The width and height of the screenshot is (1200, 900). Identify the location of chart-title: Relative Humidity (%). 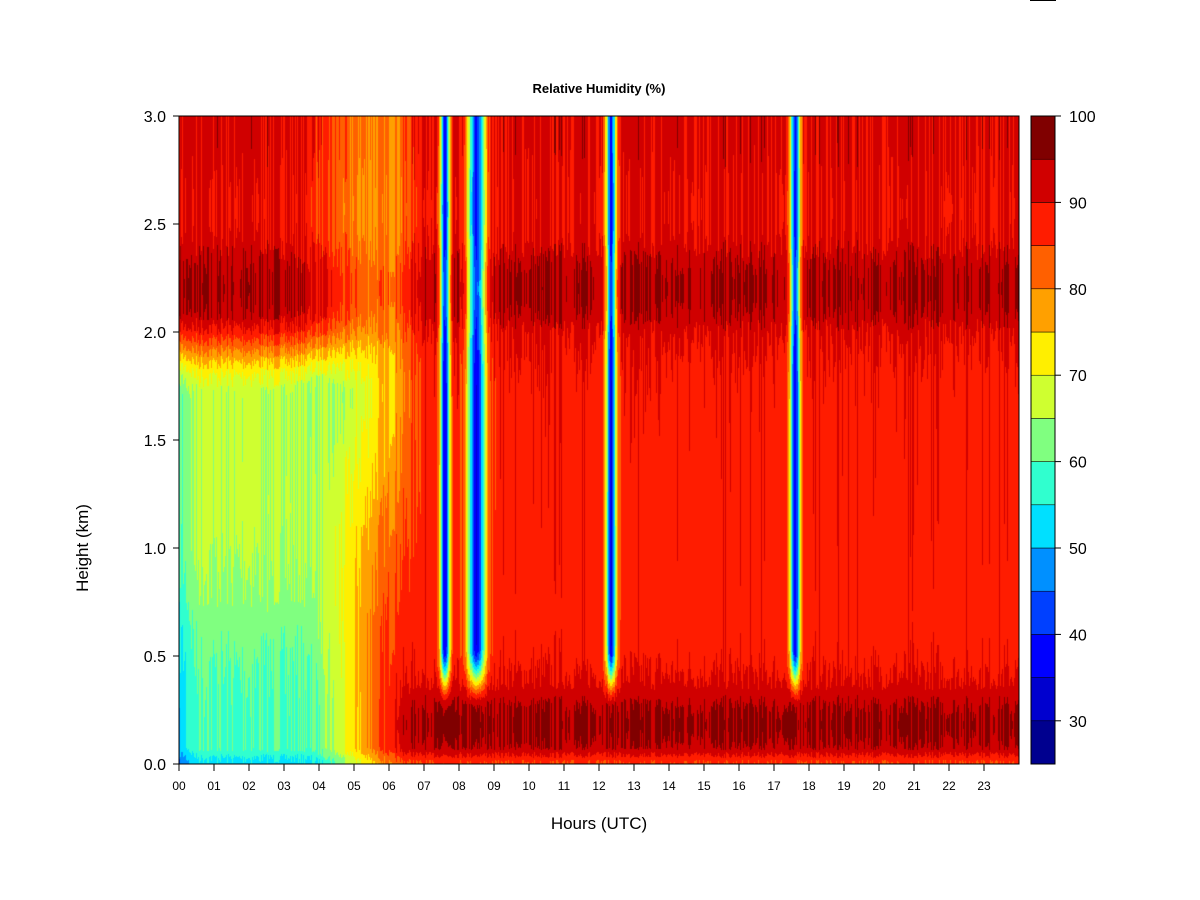
(599, 88).